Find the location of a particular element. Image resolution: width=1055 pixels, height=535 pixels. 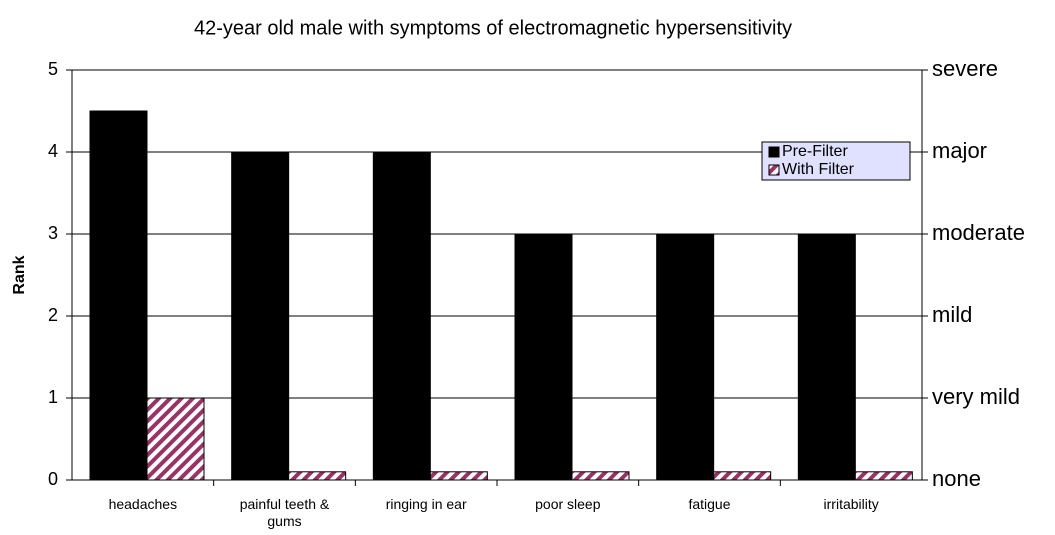

legend-label: Pre-Filter is located at coordinates (815, 151).